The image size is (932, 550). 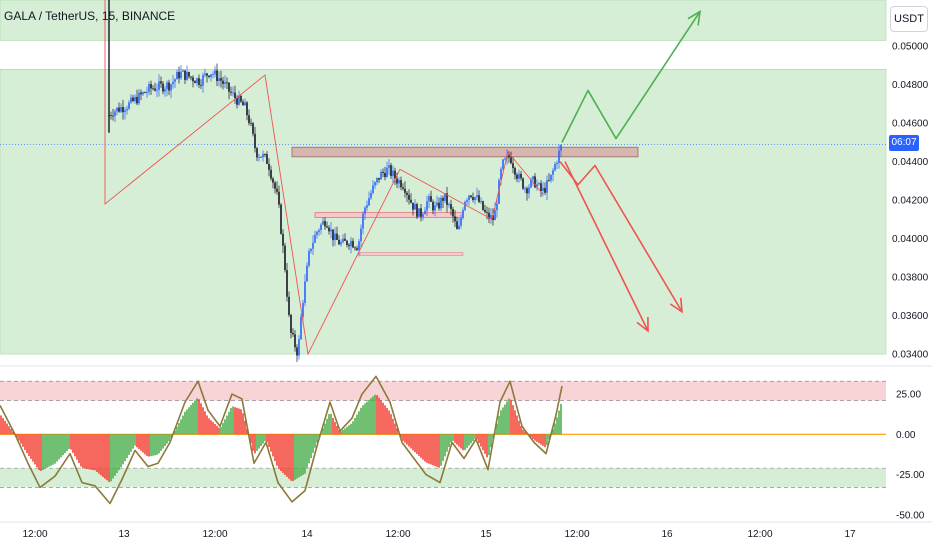 What do you see at coordinates (850, 534) in the screenshot?
I see `x-tick-label: 17` at bounding box center [850, 534].